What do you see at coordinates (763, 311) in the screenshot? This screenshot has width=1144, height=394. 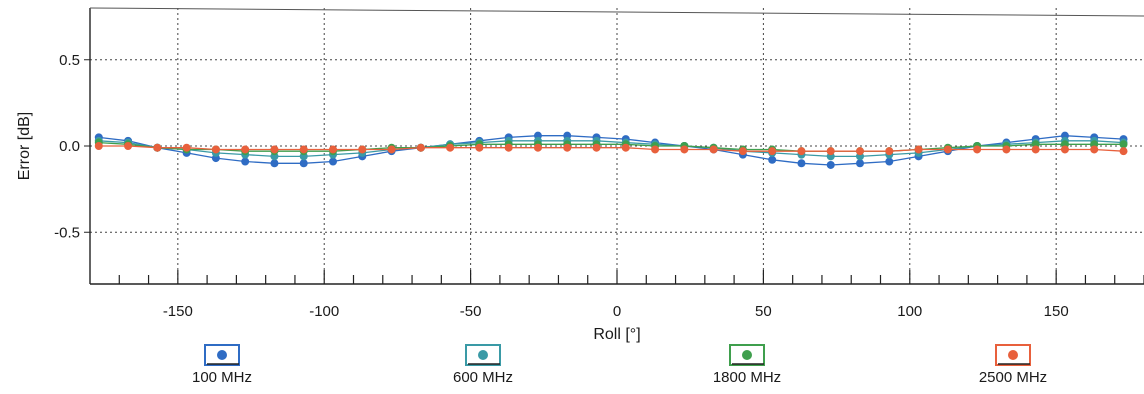 I see `x-tick-label: 50` at bounding box center [763, 311].